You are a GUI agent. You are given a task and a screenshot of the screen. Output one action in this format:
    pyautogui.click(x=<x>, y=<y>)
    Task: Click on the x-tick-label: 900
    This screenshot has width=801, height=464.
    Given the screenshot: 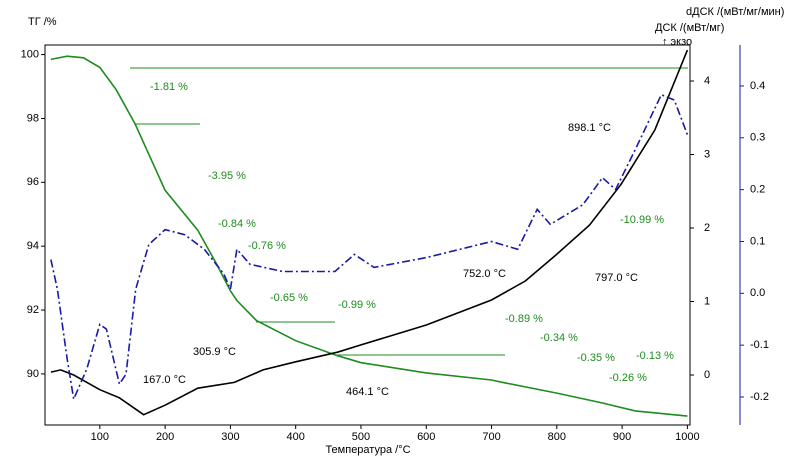 What is the action you would take?
    pyautogui.click(x=622, y=437)
    